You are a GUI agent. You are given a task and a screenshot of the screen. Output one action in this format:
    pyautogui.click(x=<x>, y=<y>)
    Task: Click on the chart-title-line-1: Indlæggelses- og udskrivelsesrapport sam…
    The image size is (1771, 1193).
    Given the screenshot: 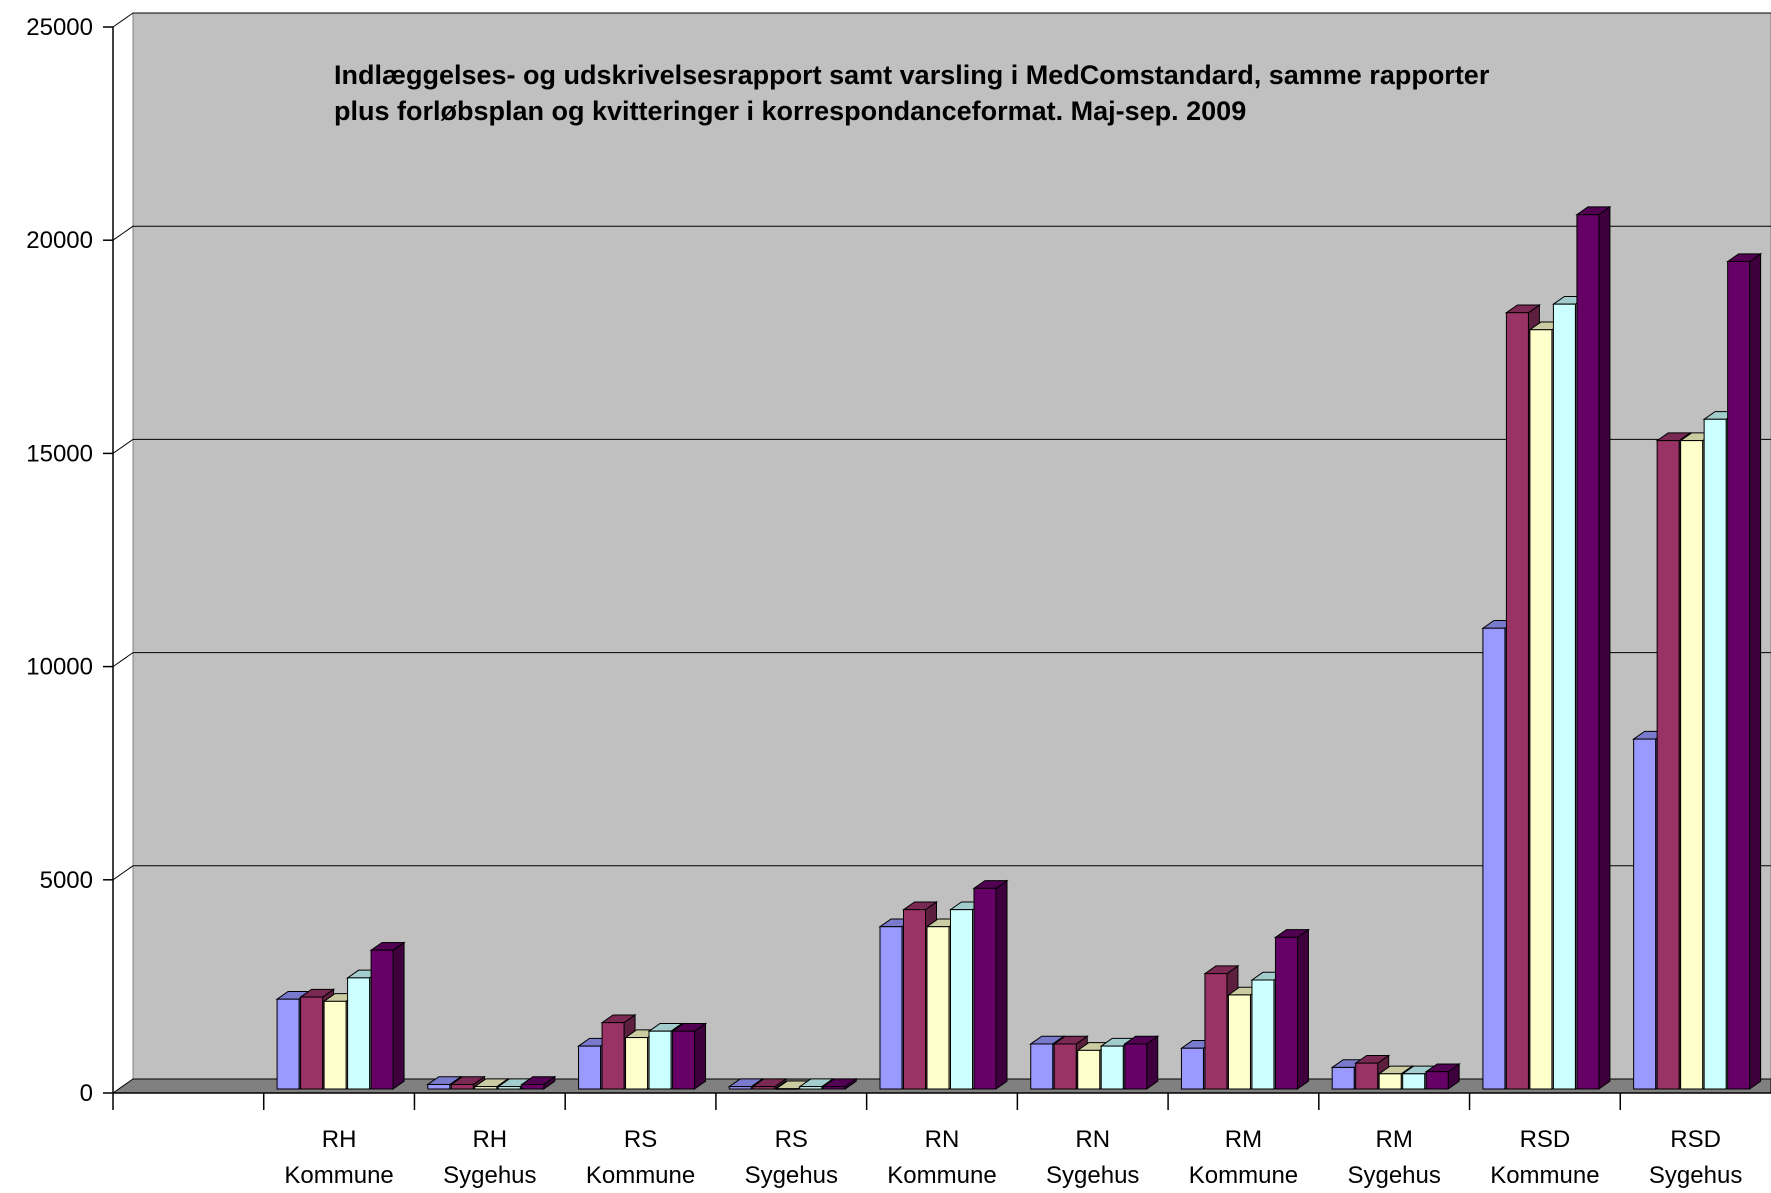 What is the action you would take?
    pyautogui.click(x=912, y=75)
    